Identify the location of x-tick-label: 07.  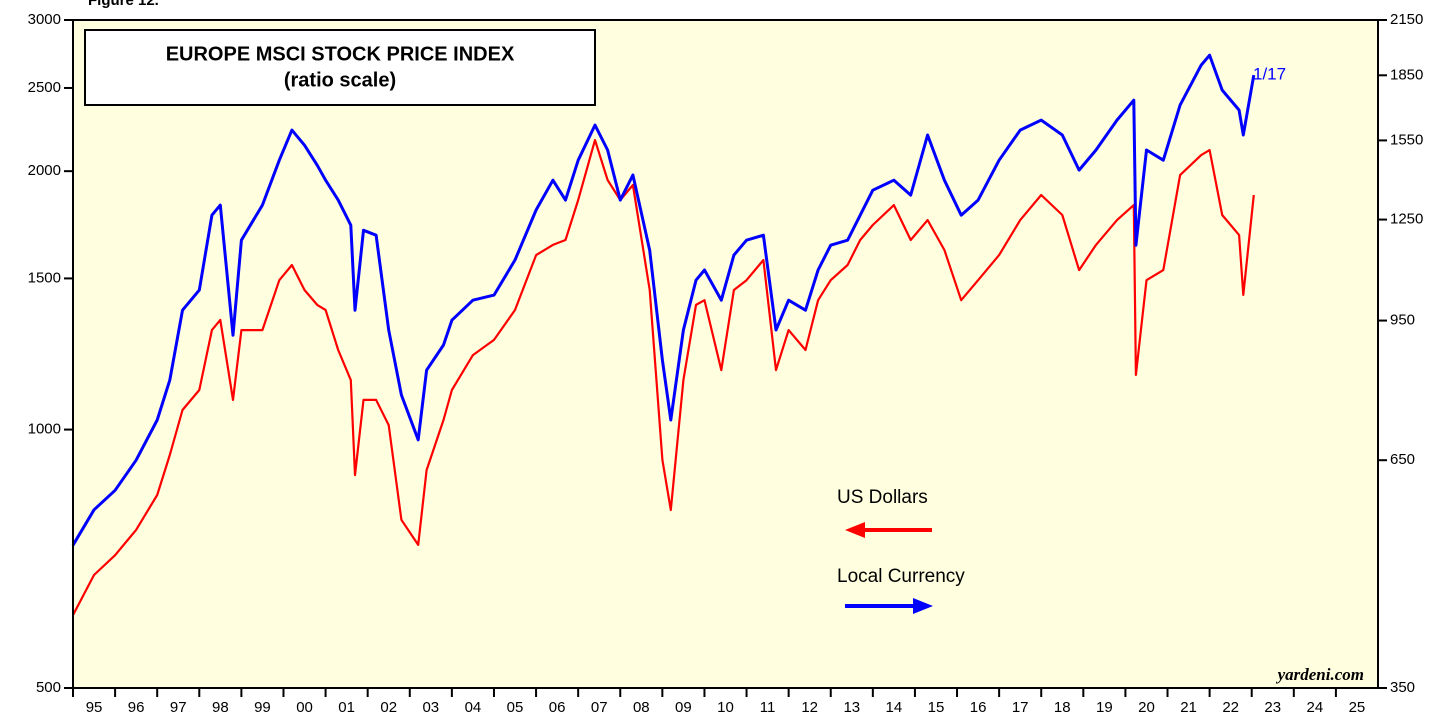
(599, 707).